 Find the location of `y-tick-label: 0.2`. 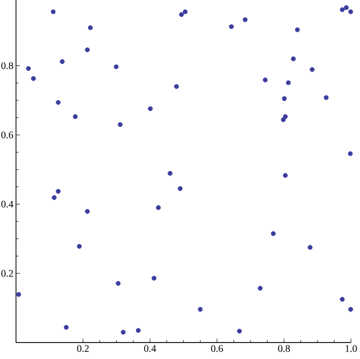

y-tick-label: 0.2 is located at coordinates (7, 273).